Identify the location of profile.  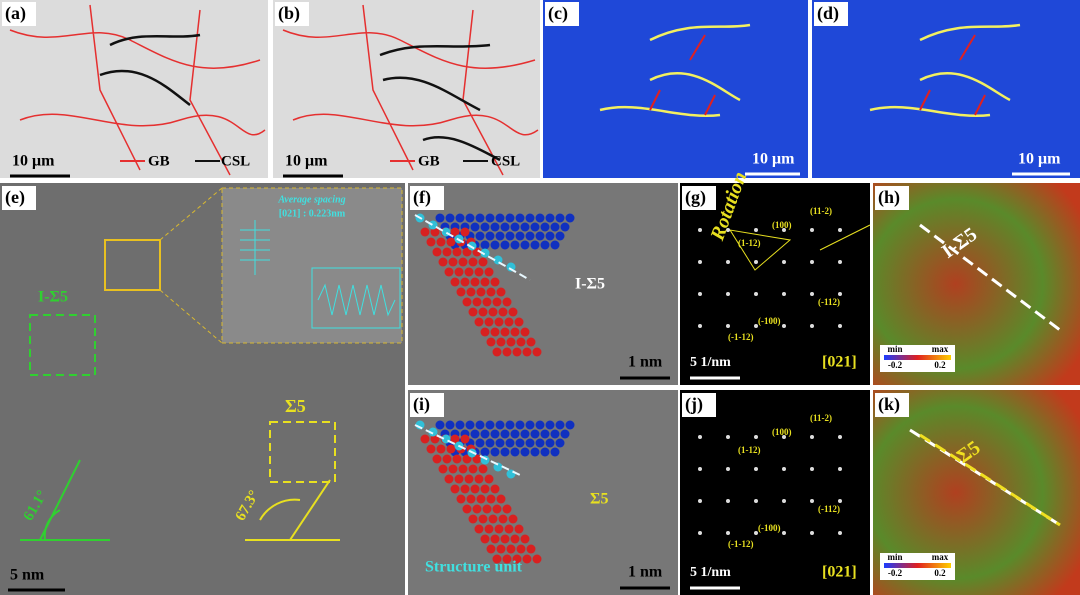
(356, 300).